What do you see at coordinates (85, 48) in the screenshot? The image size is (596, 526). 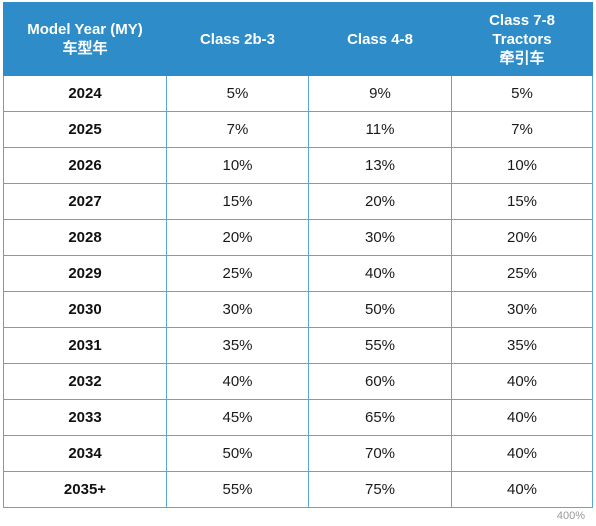 I see `header-model-year-label-cn: 车型年` at bounding box center [85, 48].